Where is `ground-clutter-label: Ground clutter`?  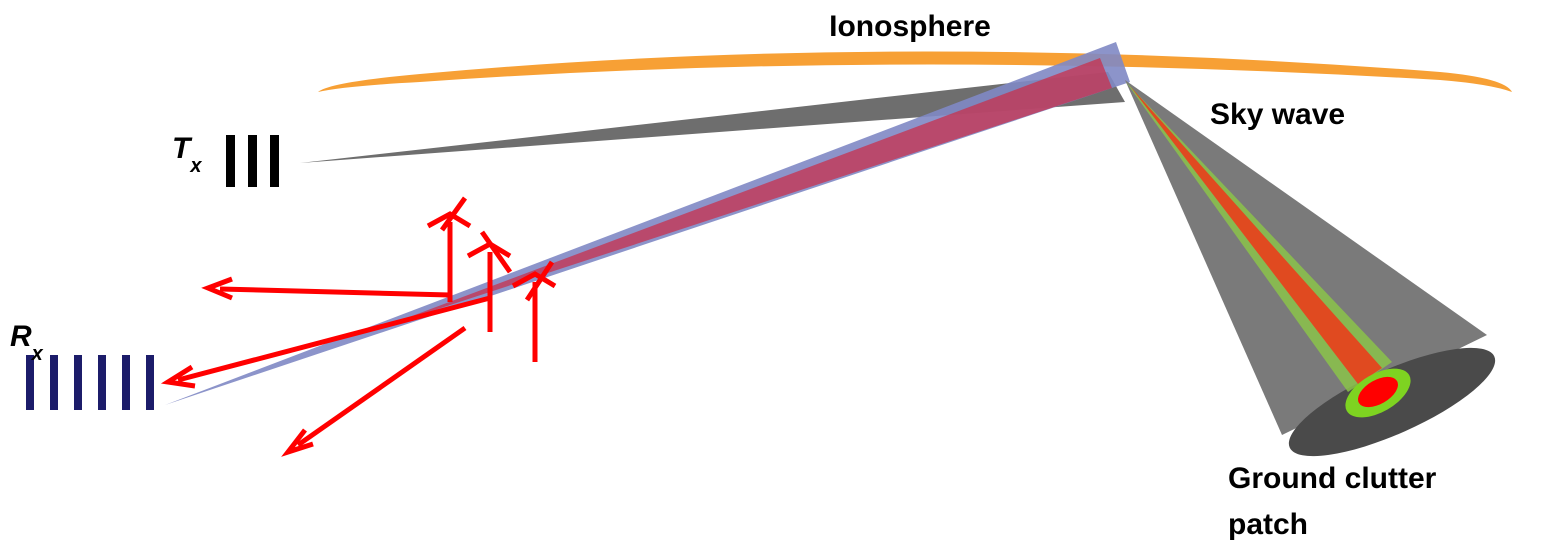 ground-clutter-label: Ground clutter is located at coordinates (1332, 478).